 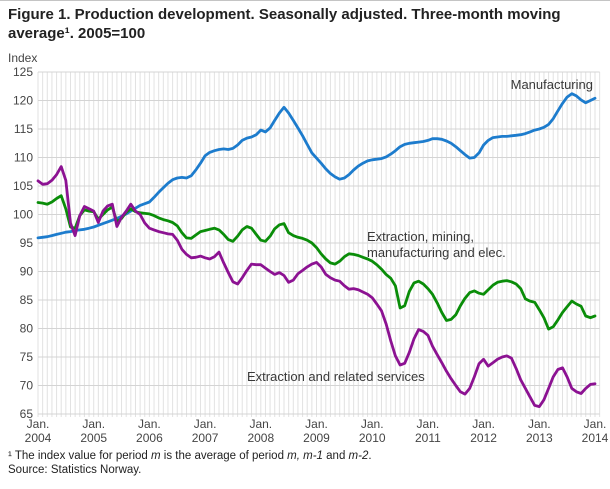 What do you see at coordinates (436, 252) in the screenshot?
I see `series-label-extraction-mining-line2: manufacturing and elec.` at bounding box center [436, 252].